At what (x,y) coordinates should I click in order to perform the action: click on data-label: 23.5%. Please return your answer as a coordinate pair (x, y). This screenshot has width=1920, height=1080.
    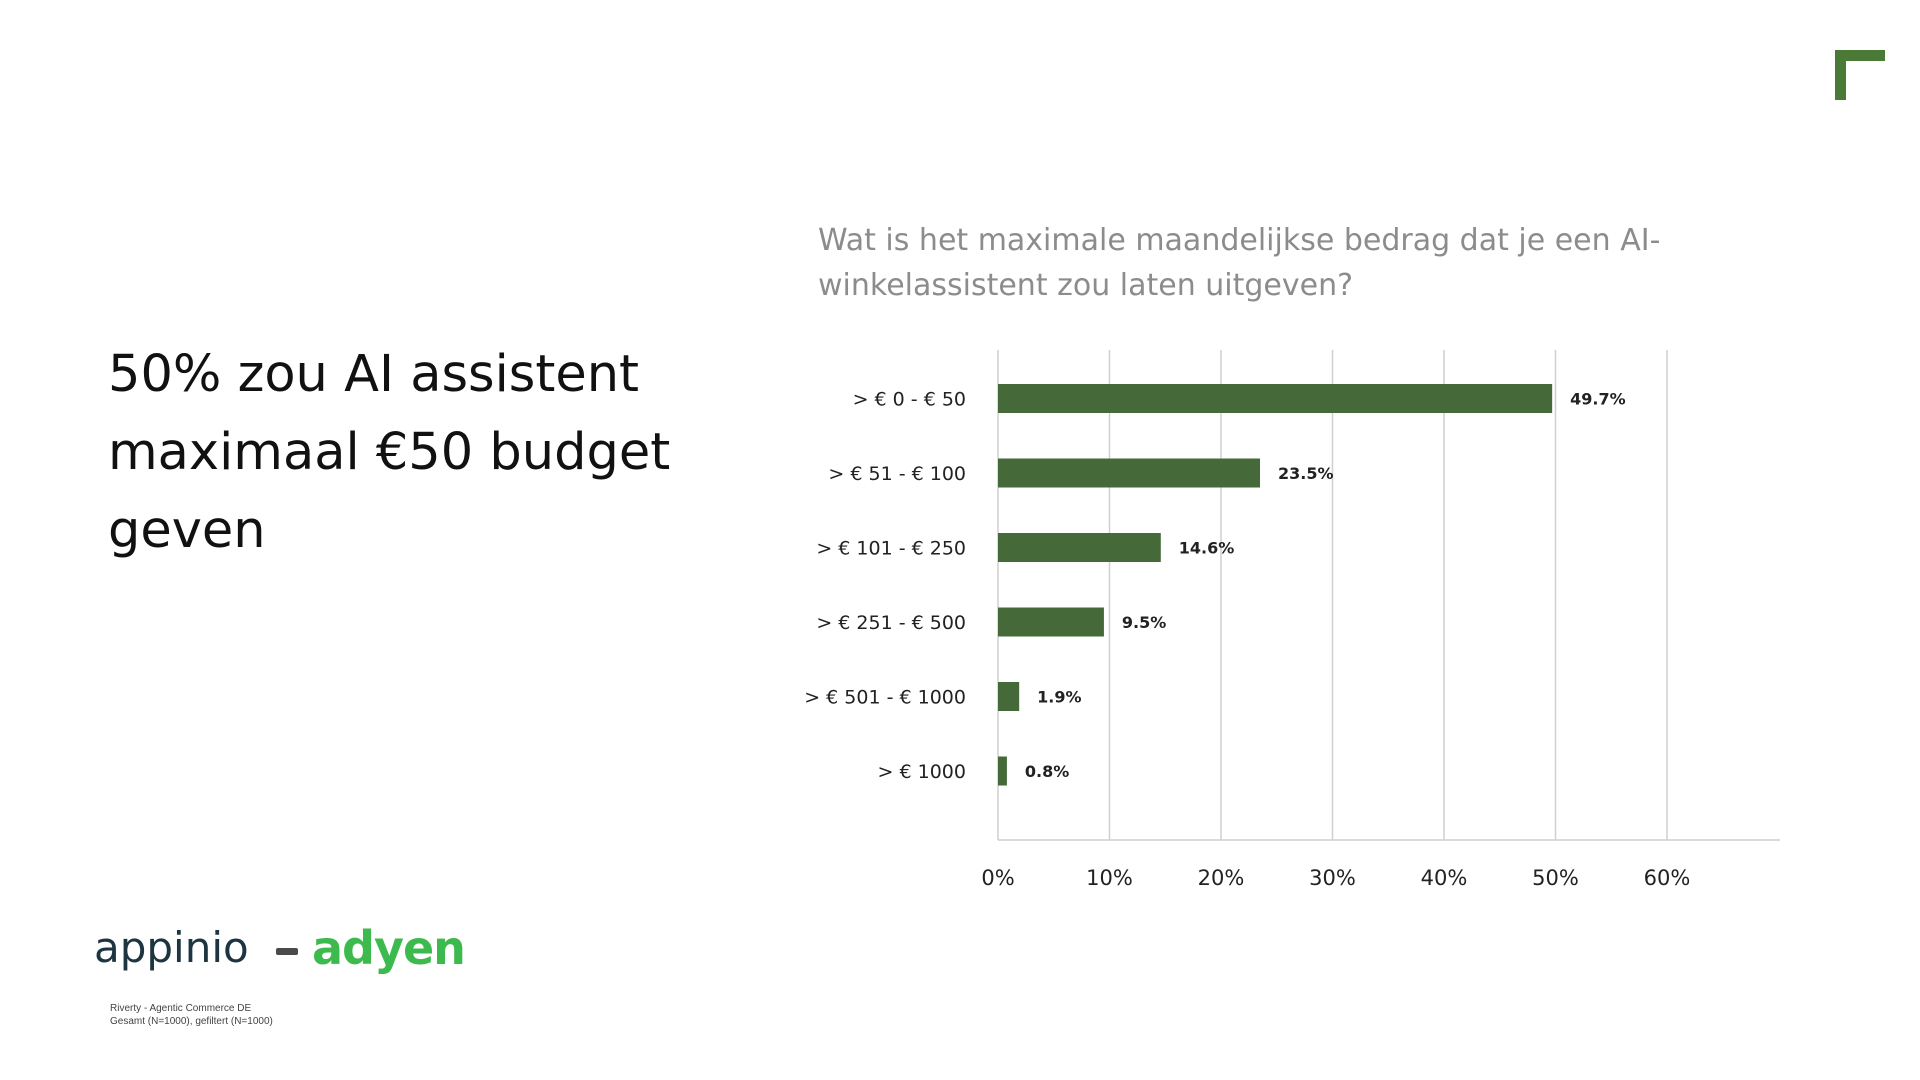
    Looking at the image, I should click on (1306, 473).